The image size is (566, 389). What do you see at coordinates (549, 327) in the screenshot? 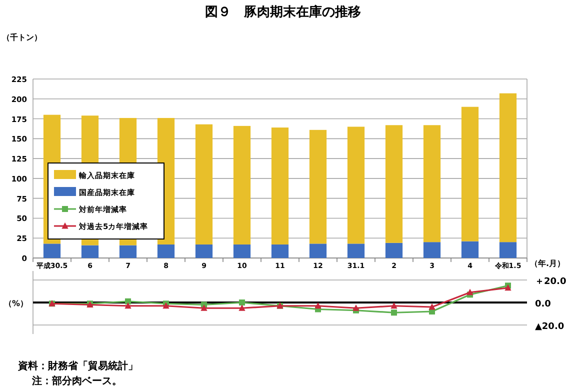
I see `y-tick-label: ▲20.0` at bounding box center [549, 327].